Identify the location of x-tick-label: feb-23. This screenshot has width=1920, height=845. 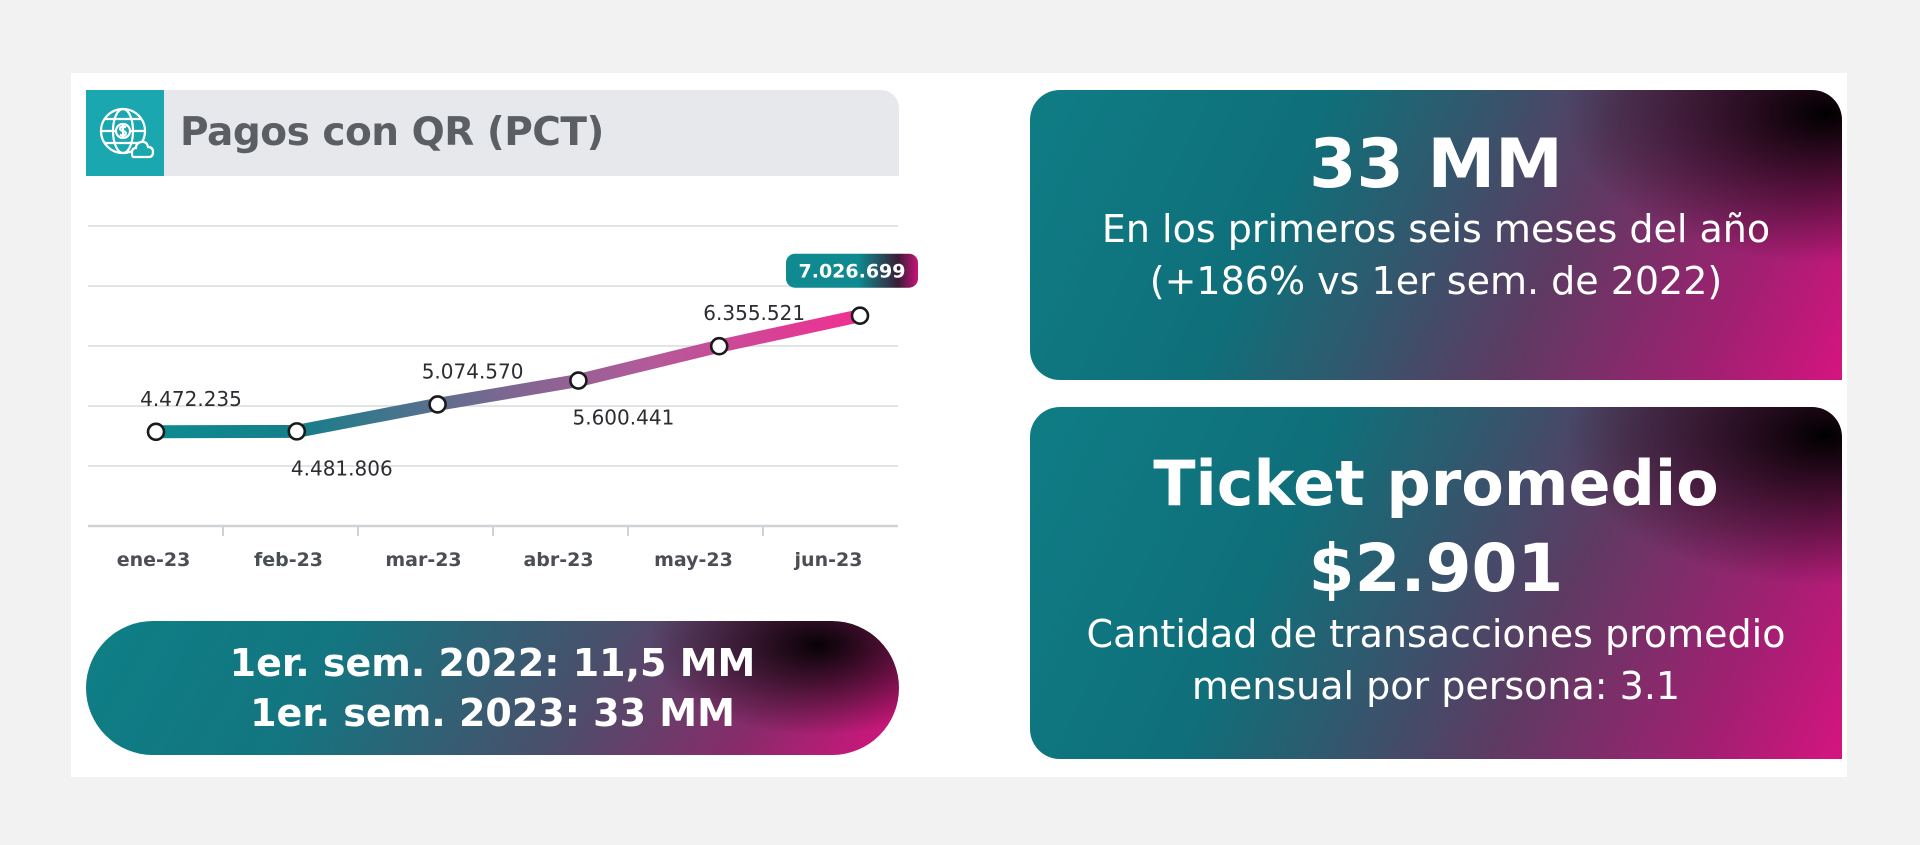
(288, 560).